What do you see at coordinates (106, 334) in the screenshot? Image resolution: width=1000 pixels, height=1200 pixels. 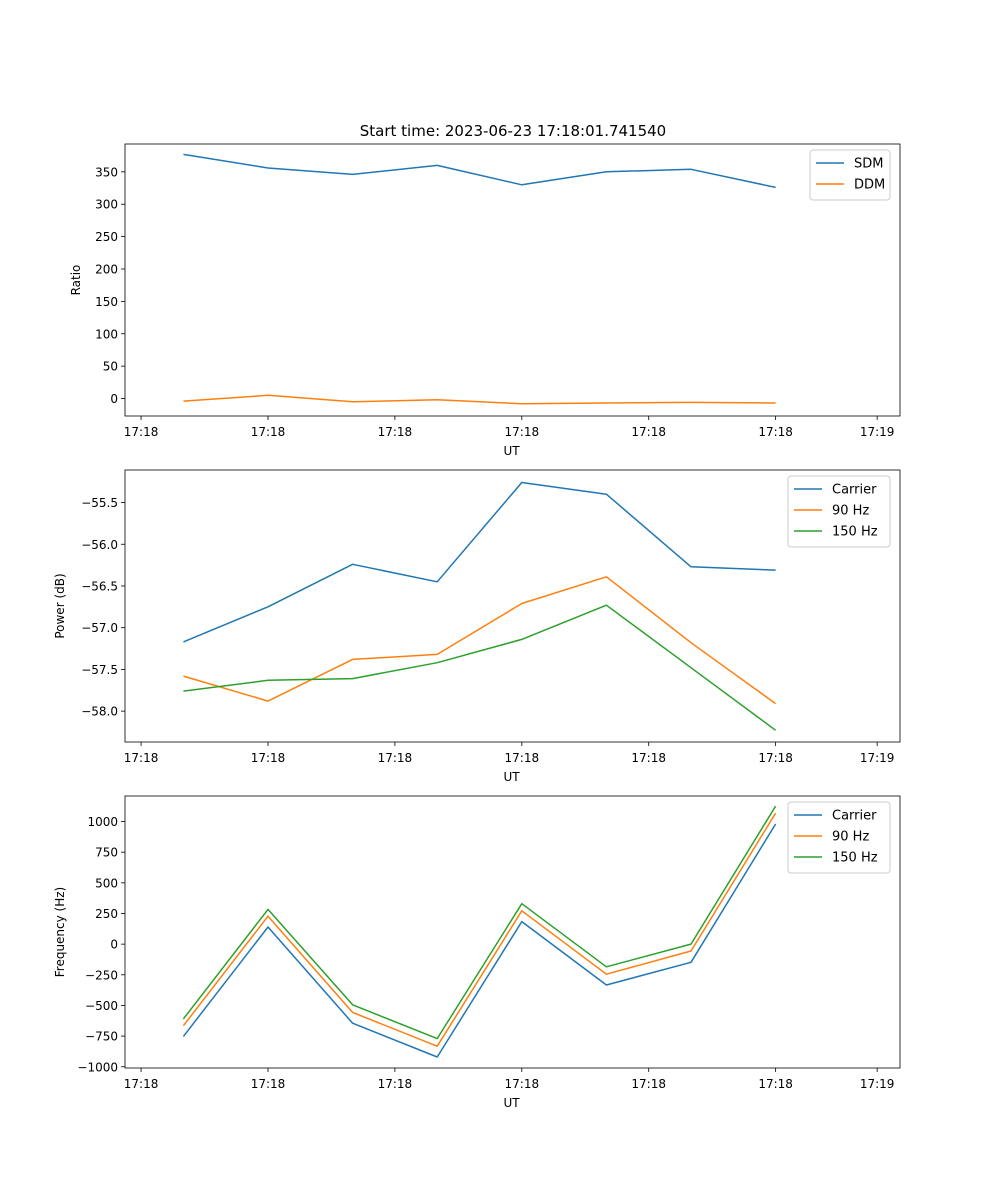 I see `y-tick-label: 100` at bounding box center [106, 334].